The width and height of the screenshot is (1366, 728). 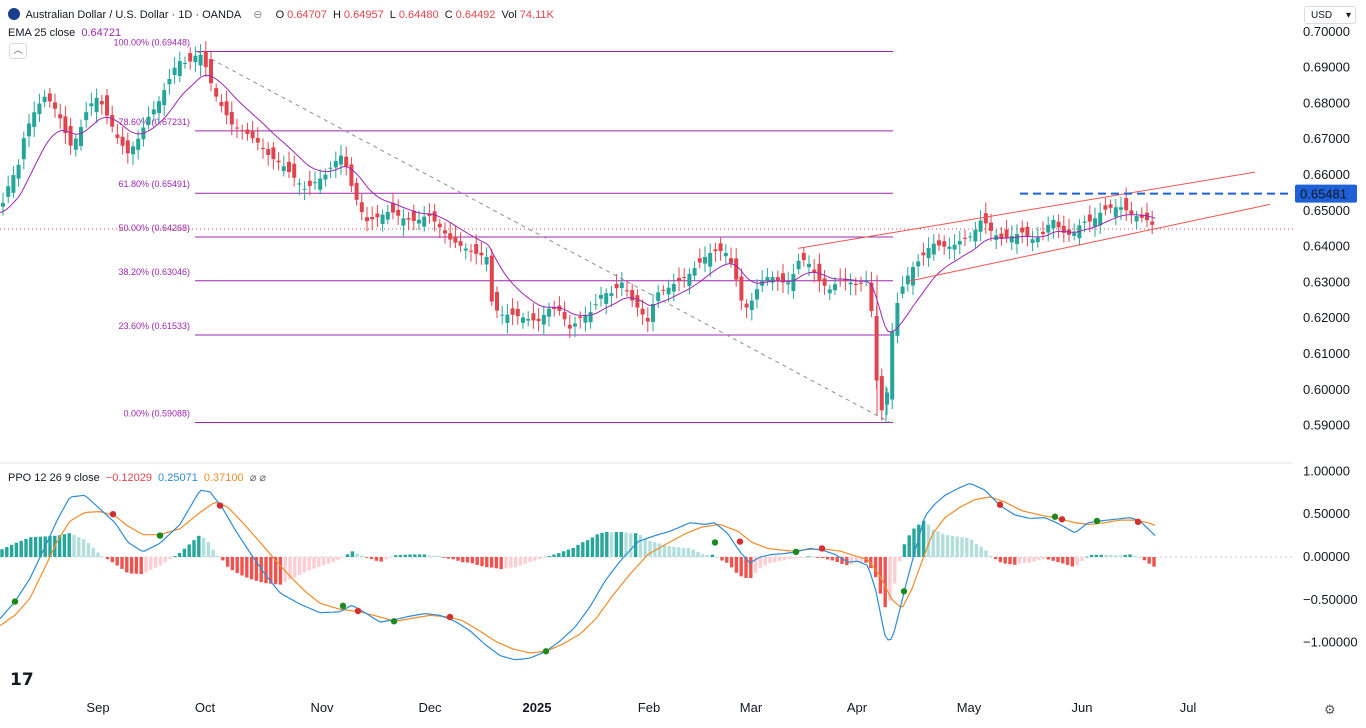 I want to click on gear-icon: ⚙, so click(x=1330, y=709).